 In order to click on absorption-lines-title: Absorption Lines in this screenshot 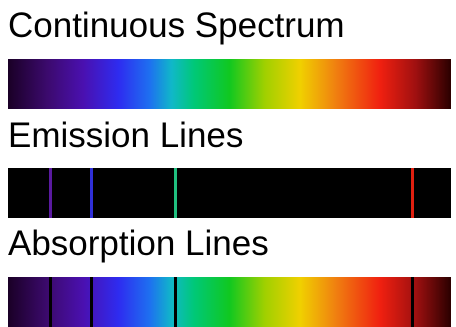, I will do `click(138, 243)`.